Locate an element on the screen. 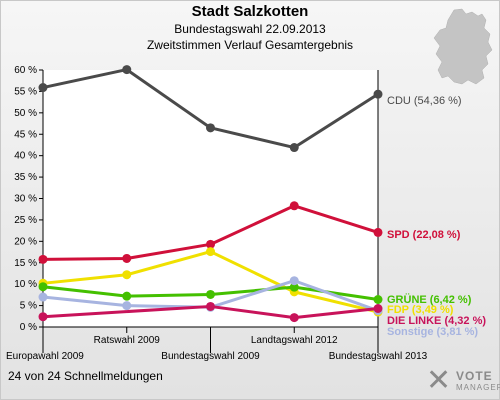  chart-subtitle: Bundestagswahl 22.09.2013 is located at coordinates (250, 29).